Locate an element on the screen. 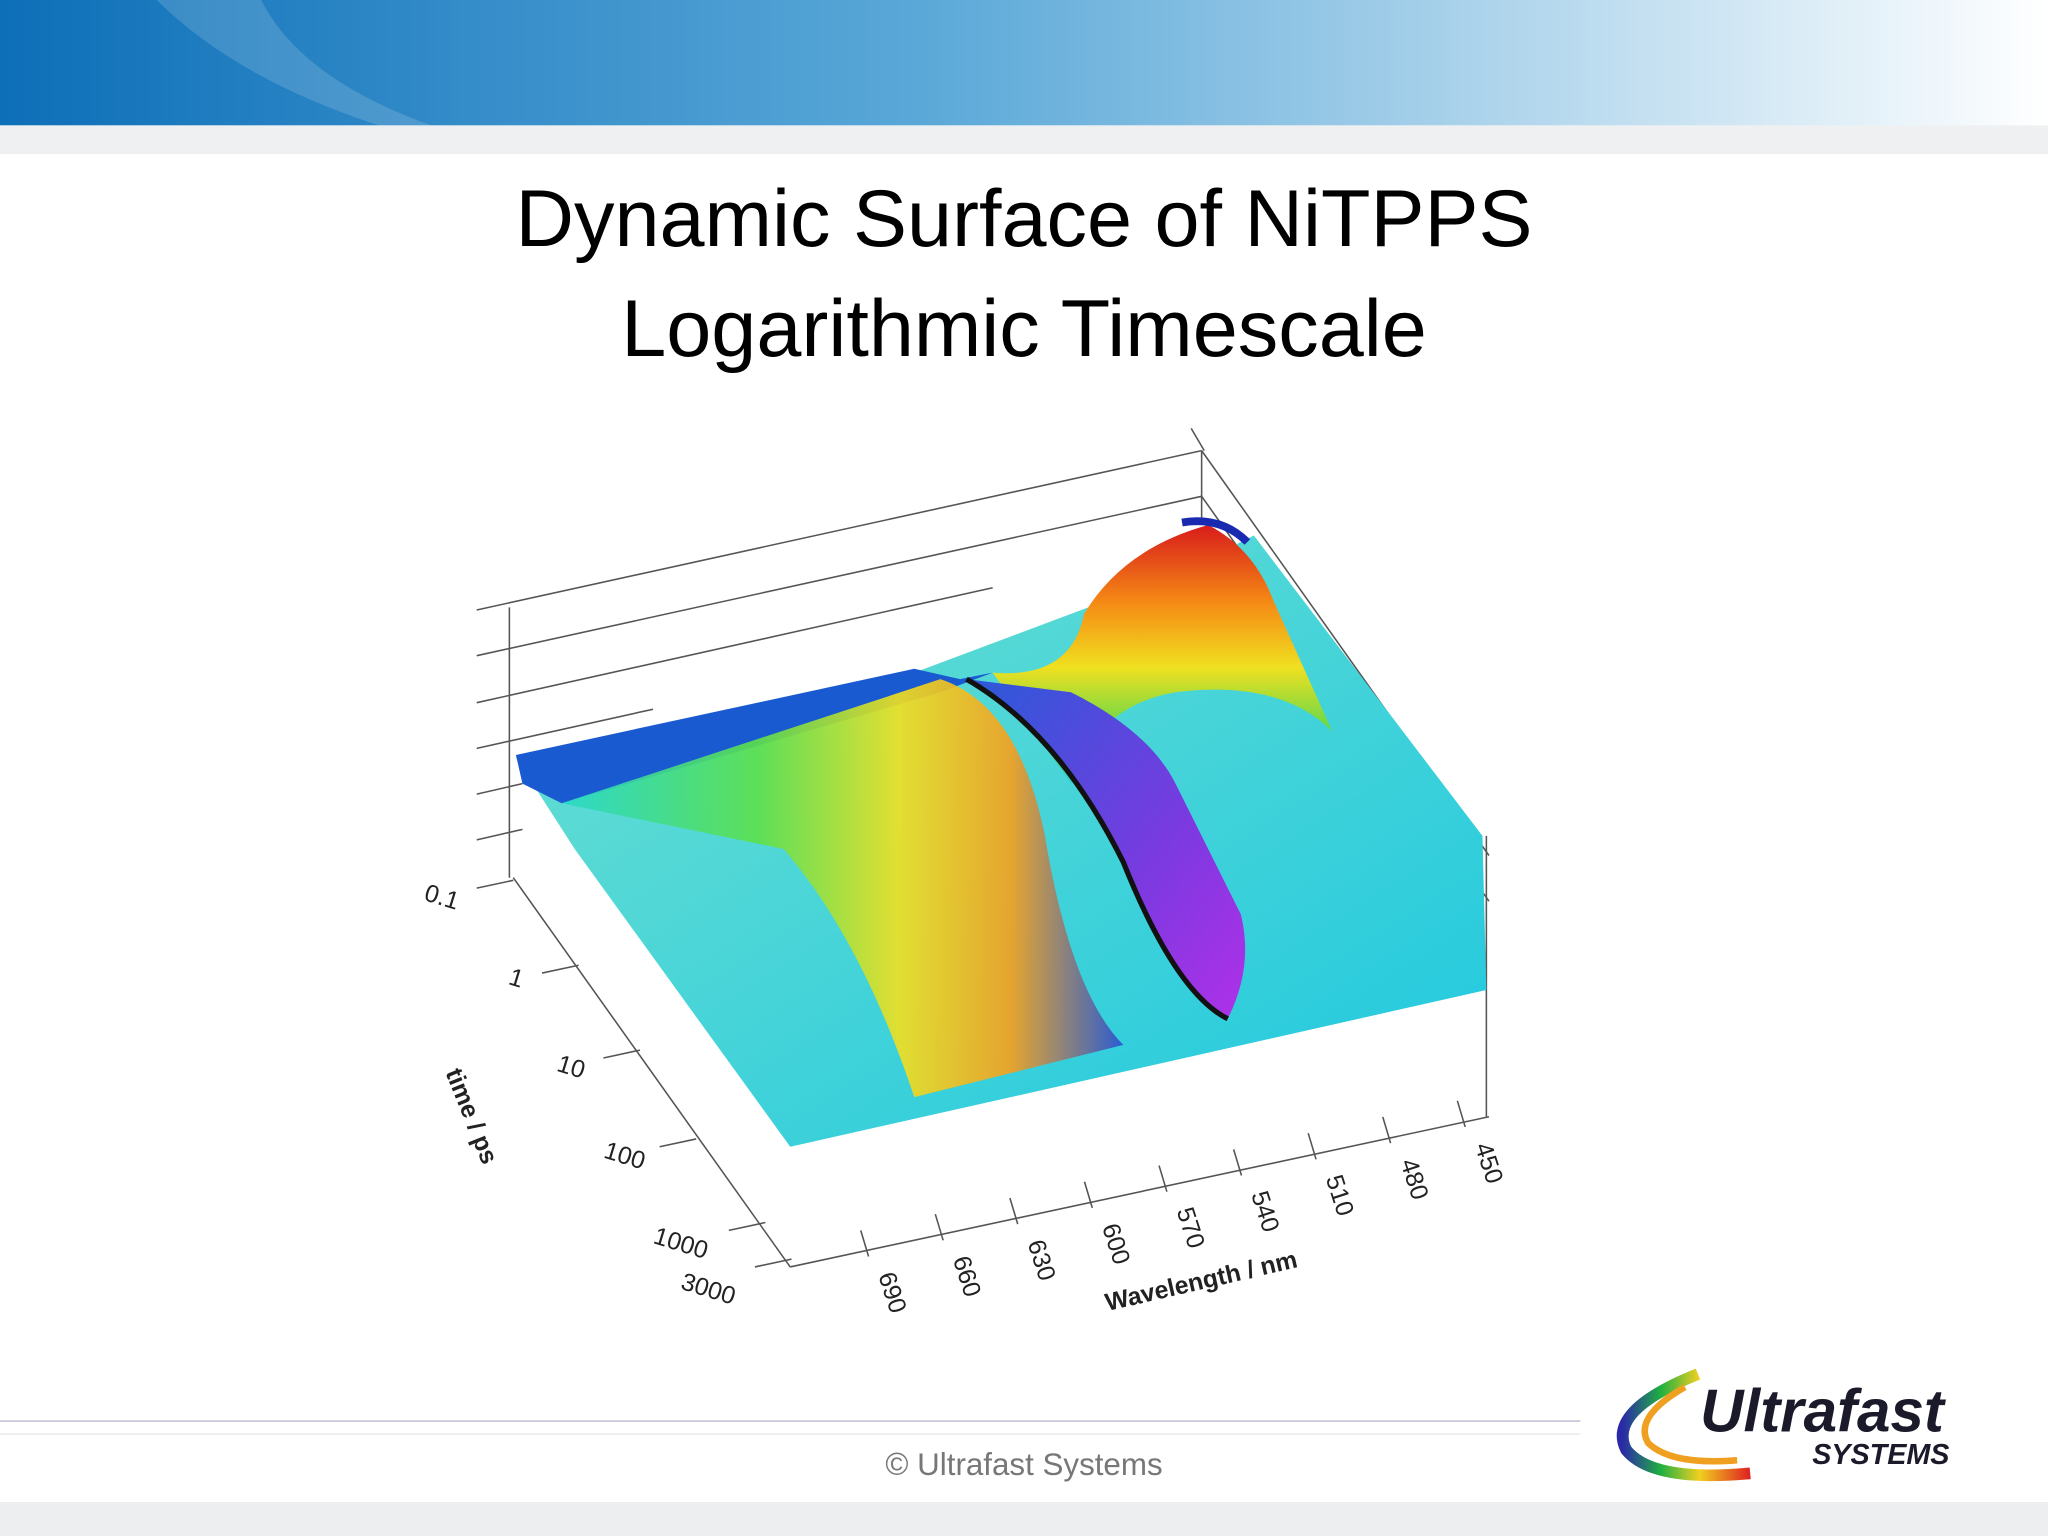 This screenshot has width=2048, height=1536. time-tick-label: 100 is located at coordinates (624, 1156).